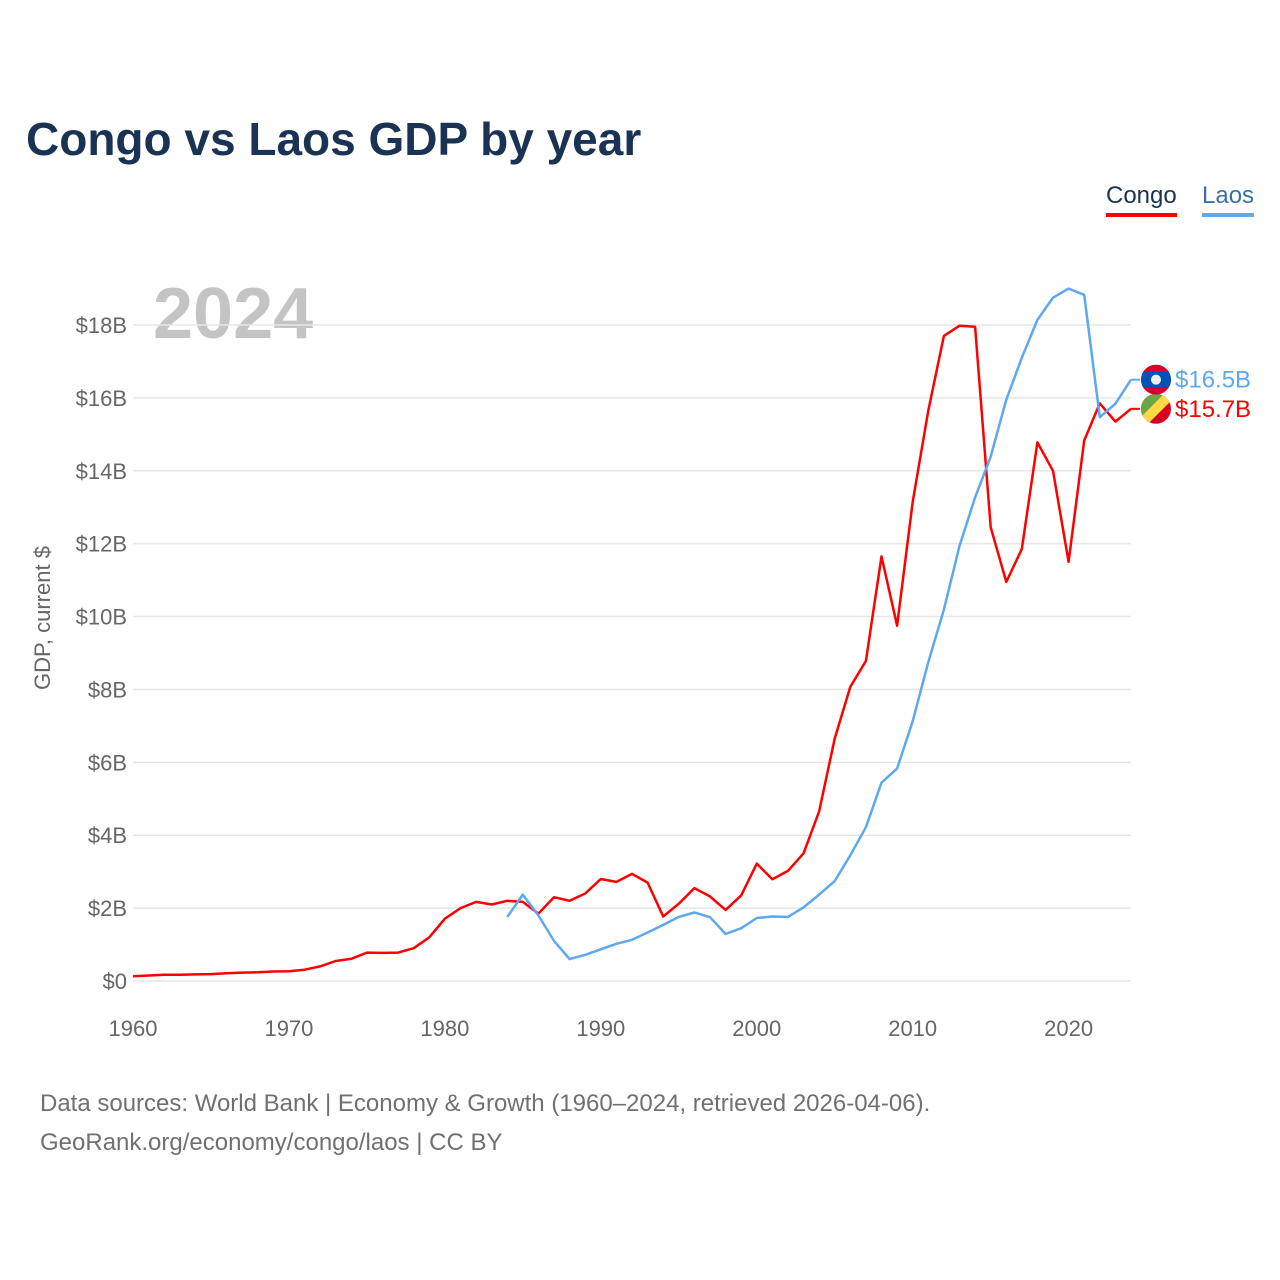  I want to click on chart-title: Congo vs Laos GDP by year, so click(334, 139).